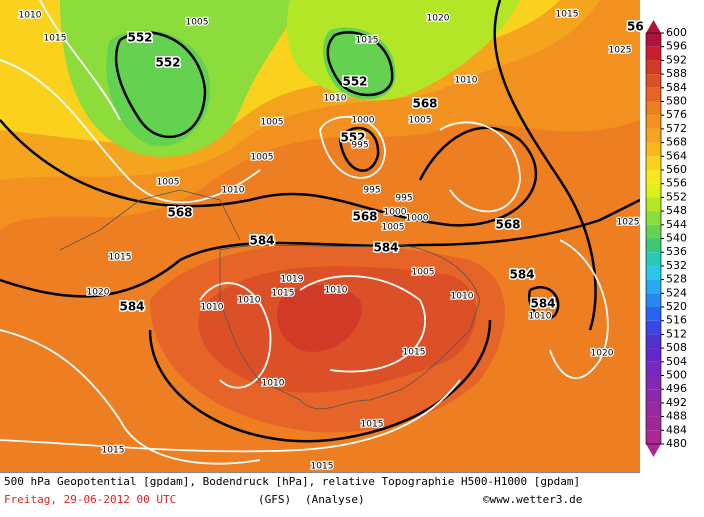 This screenshot has width=704, height=517. Describe the element at coordinates (352, 492) in the screenshot. I see `footer-bg` at that location.